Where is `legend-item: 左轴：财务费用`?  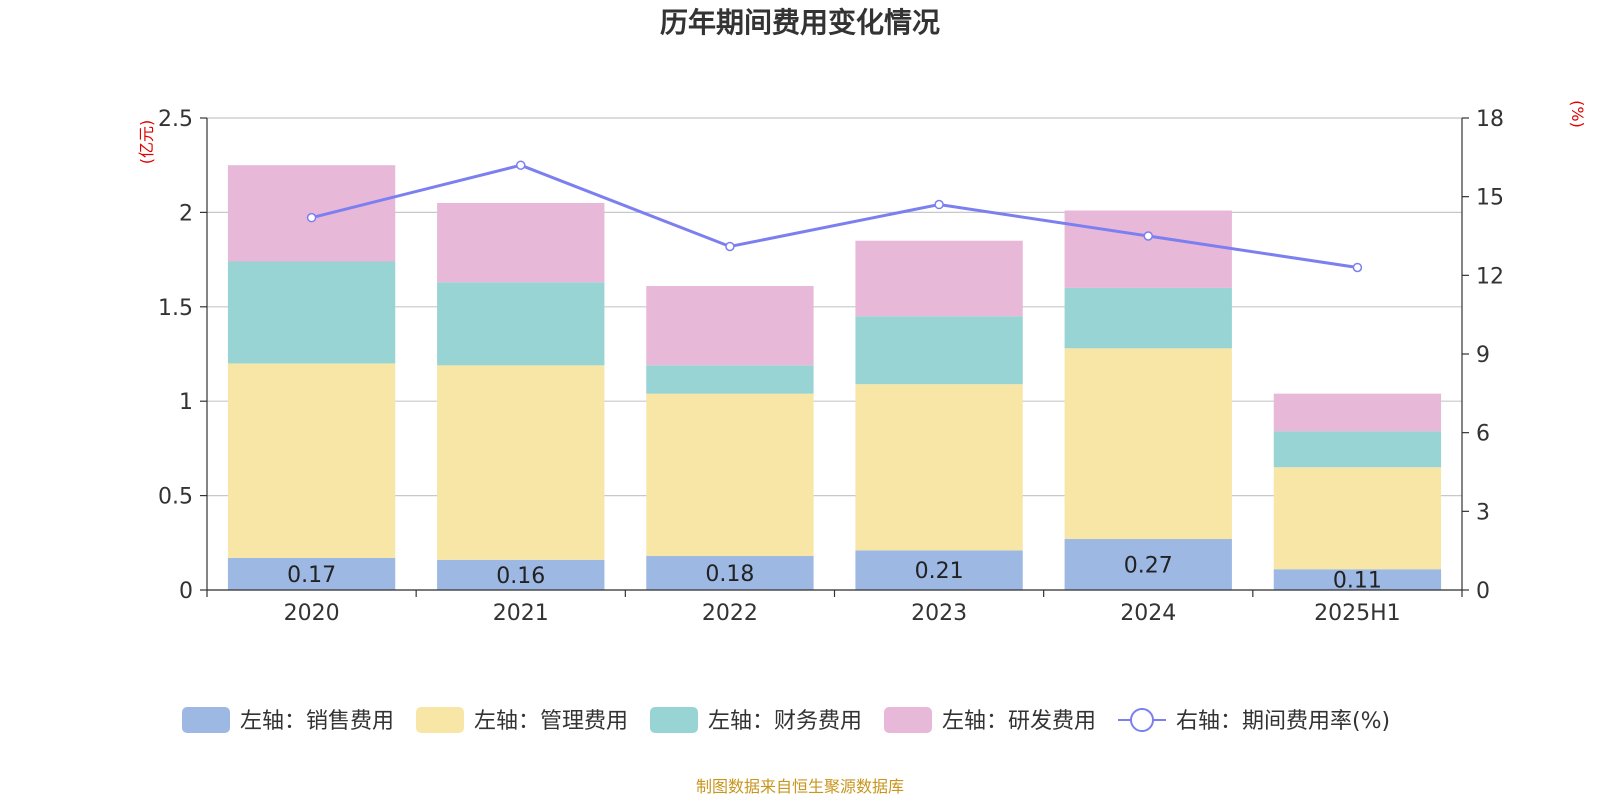
legend-item: 左轴：财务费用 is located at coordinates (756, 720).